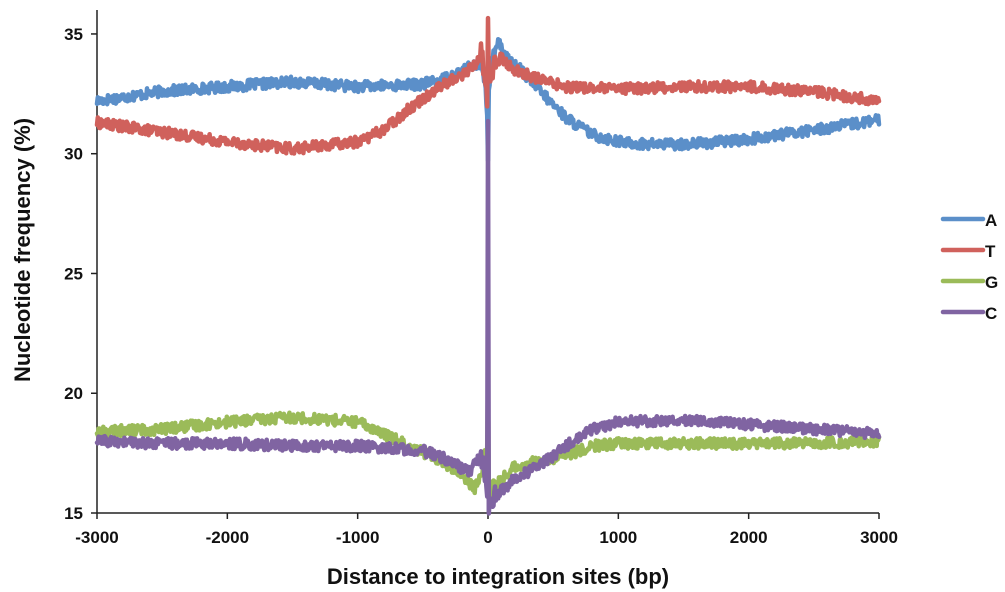 The image size is (1005, 592). Describe the element at coordinates (990, 251) in the screenshot. I see `legend-label-t: T` at that location.